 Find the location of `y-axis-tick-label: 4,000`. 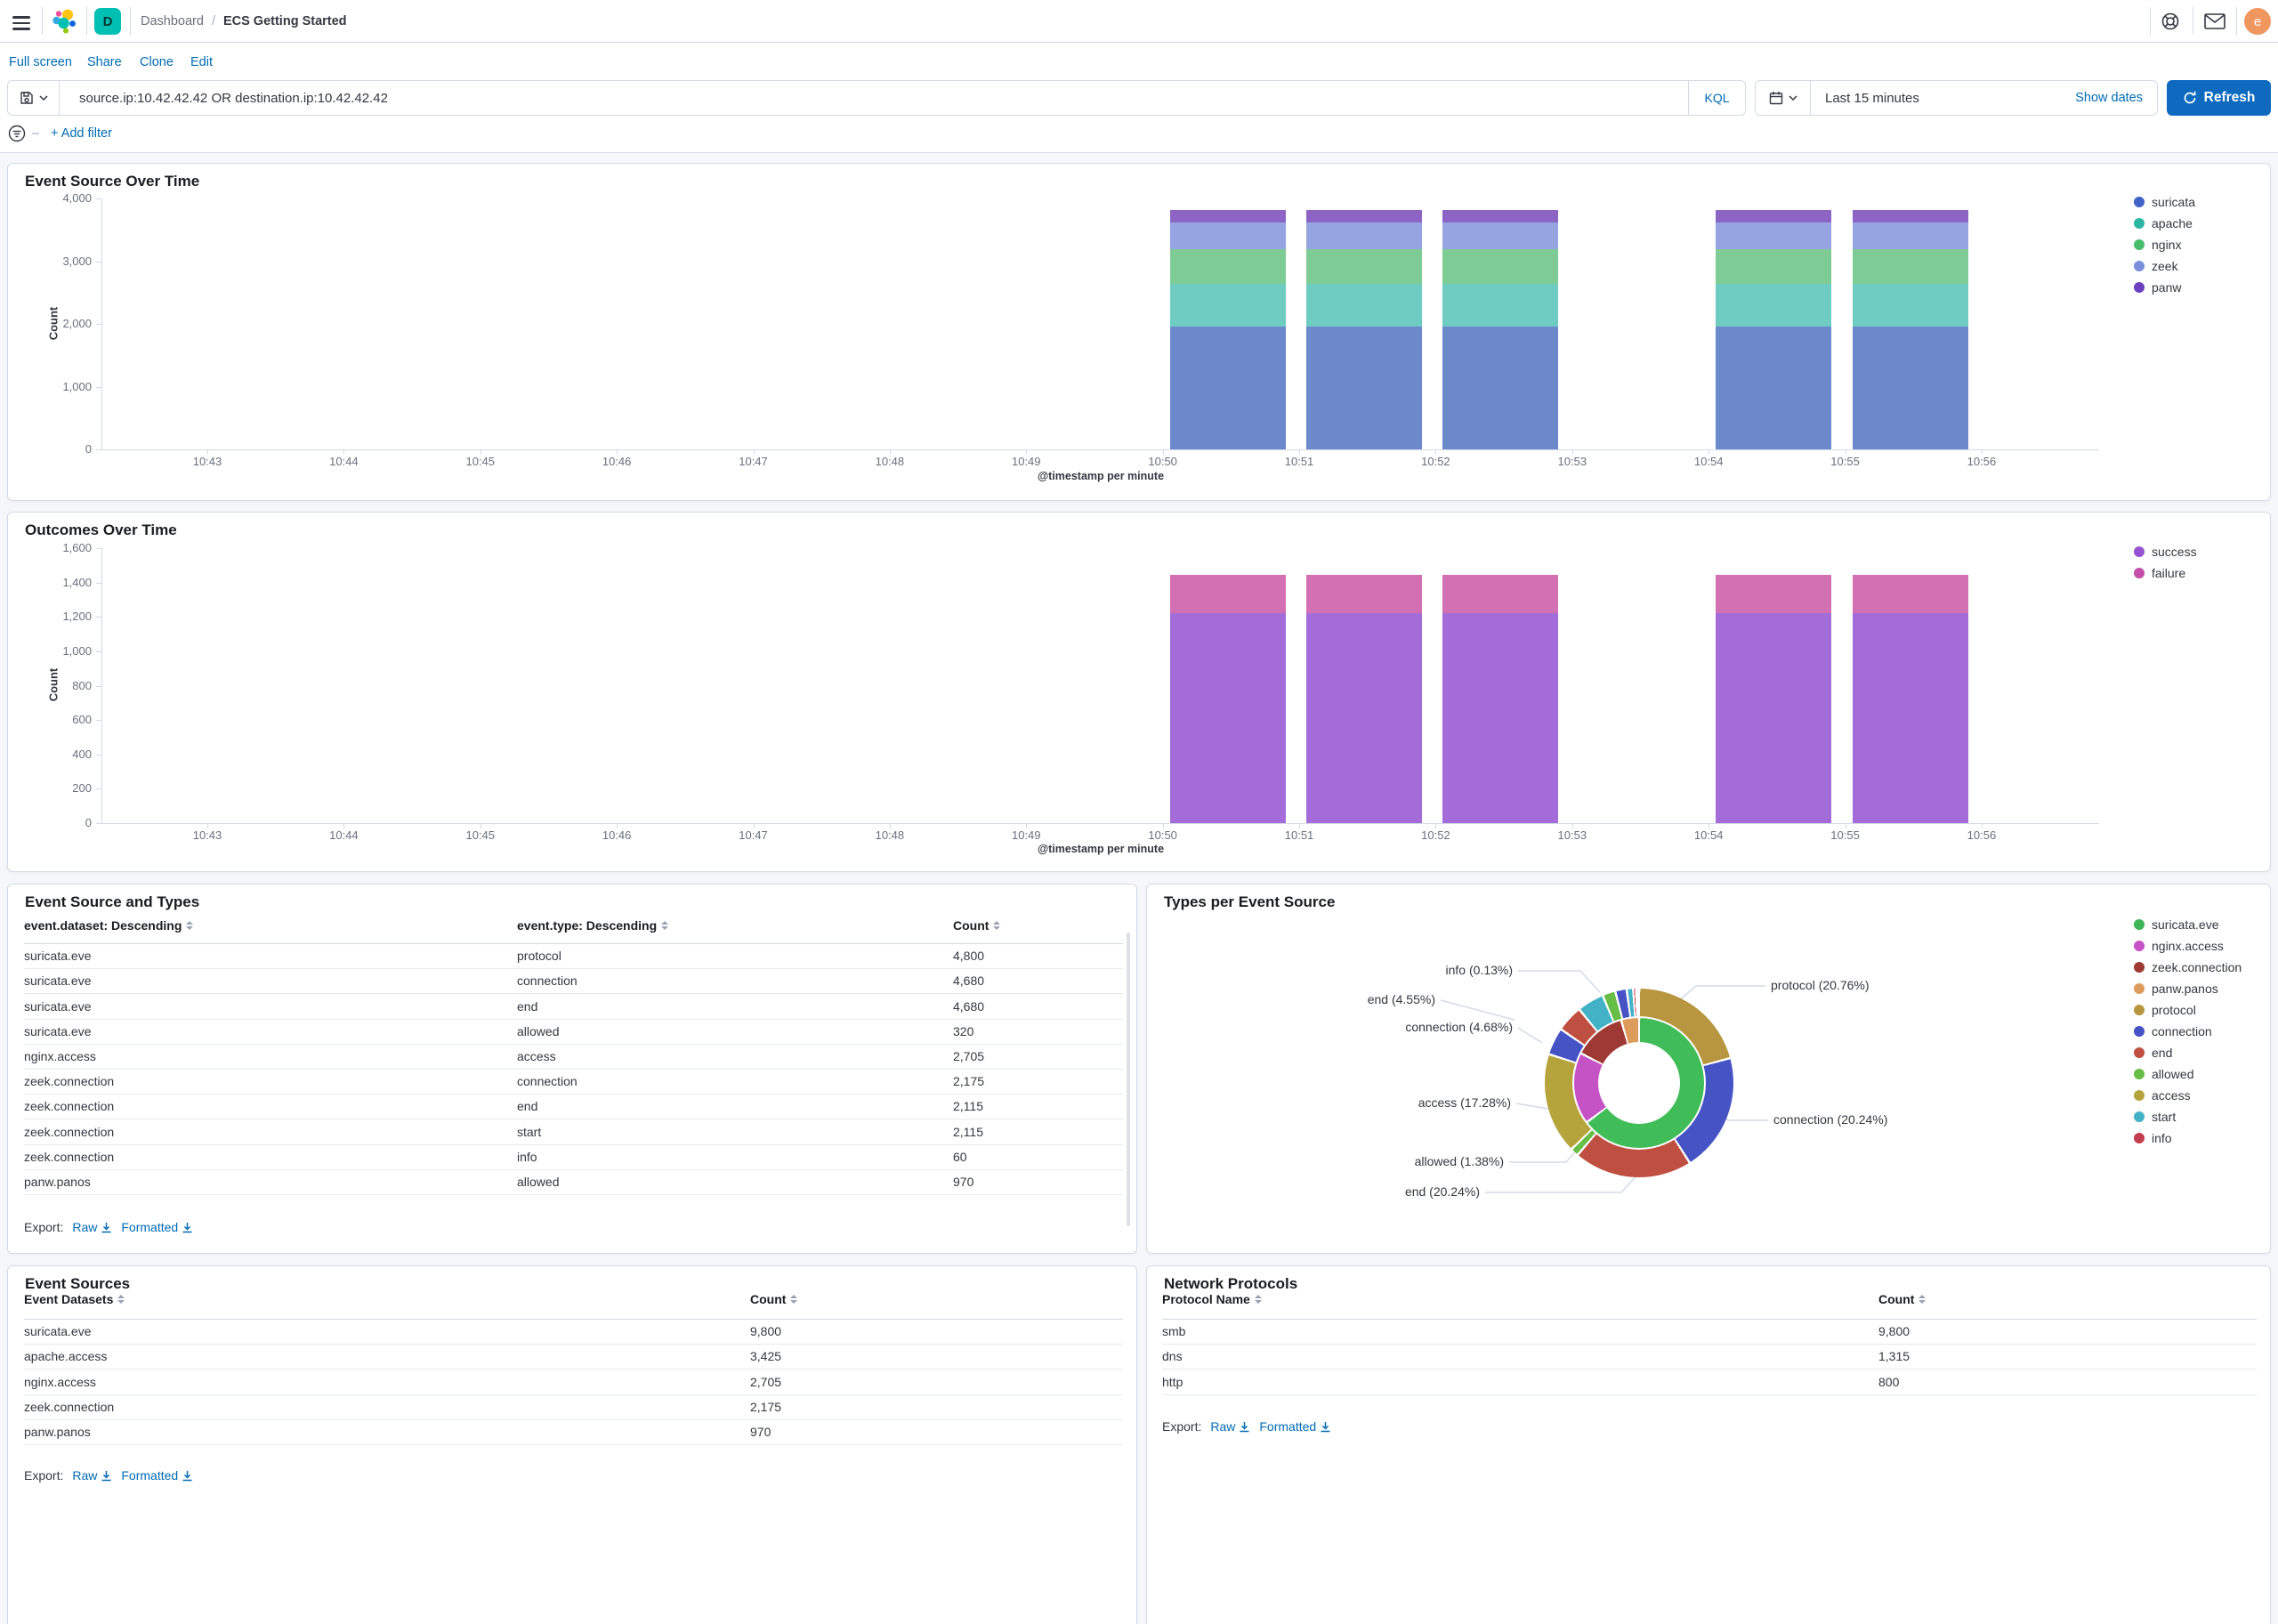

y-axis-tick-label: 4,000 is located at coordinates (77, 198).